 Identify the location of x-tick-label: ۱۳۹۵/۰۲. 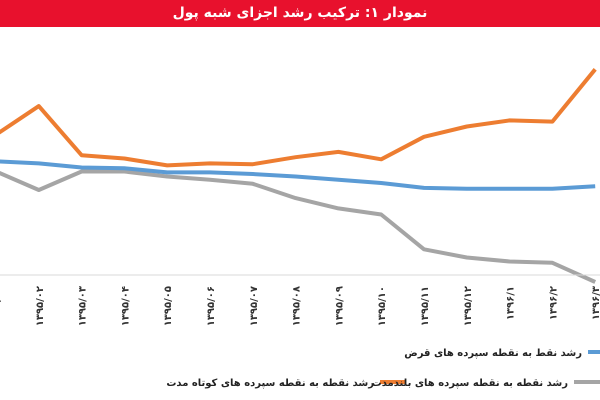
(40, 306).